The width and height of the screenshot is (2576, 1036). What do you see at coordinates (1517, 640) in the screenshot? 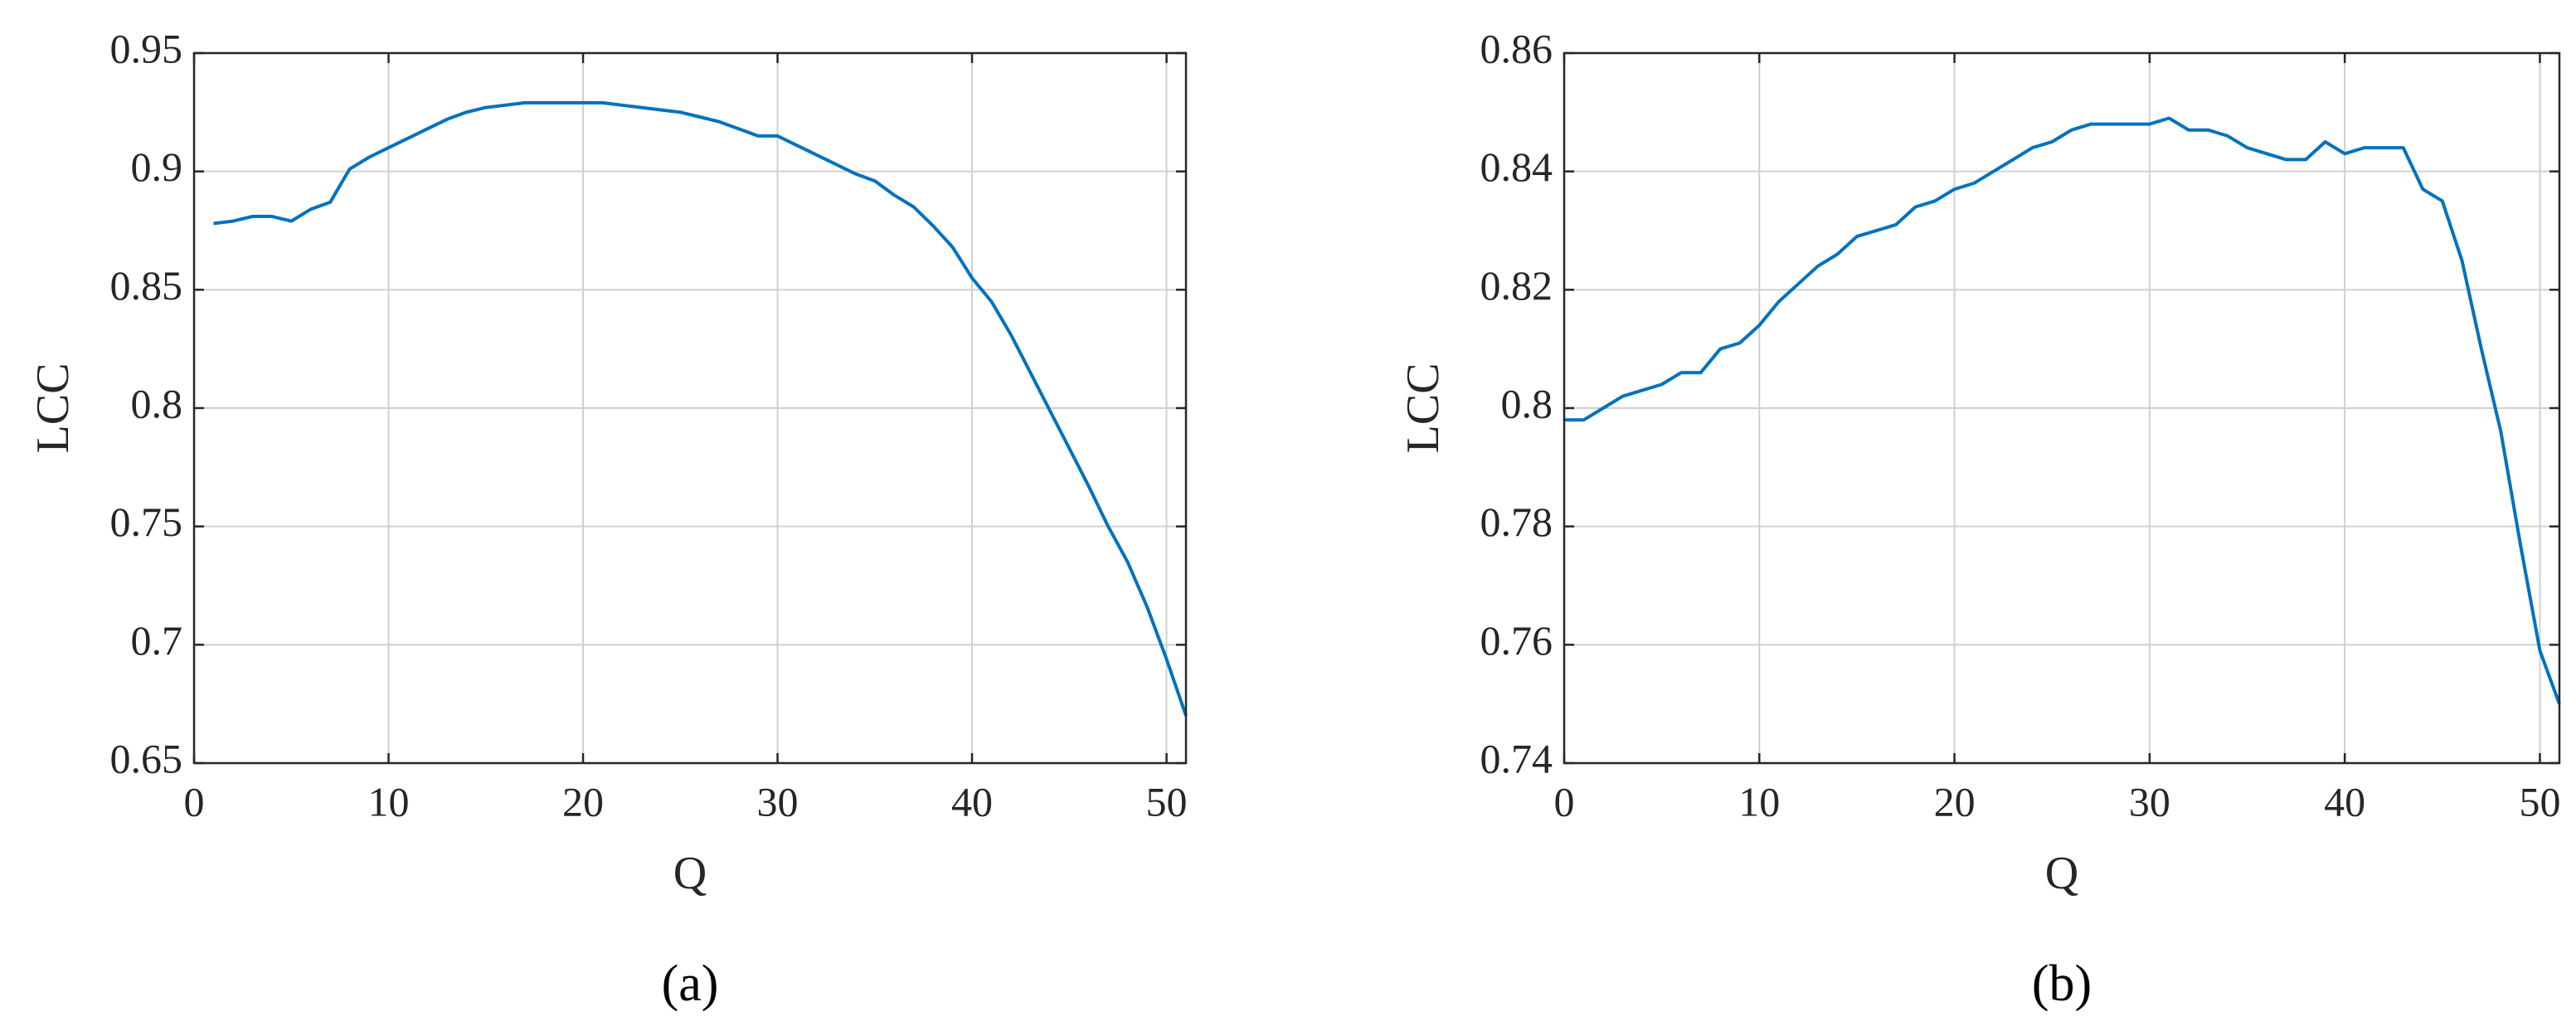
I see `y-tick-label: 0.76` at bounding box center [1517, 640].